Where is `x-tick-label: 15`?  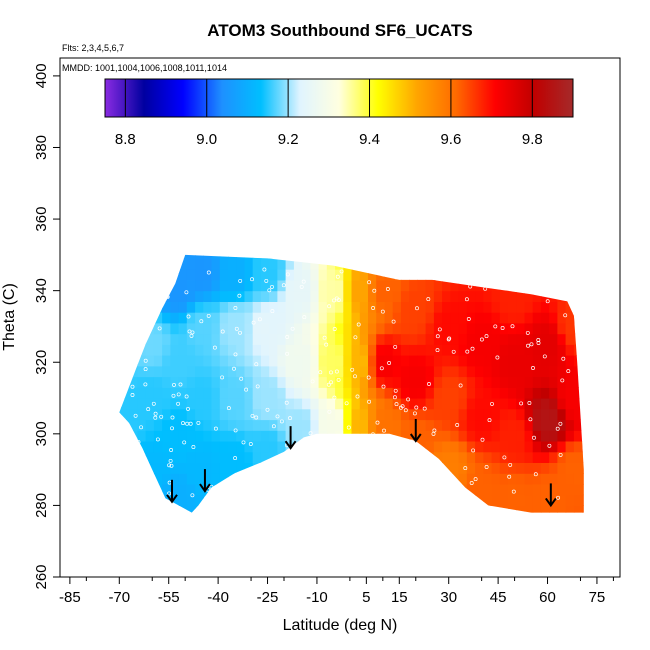
x-tick-label: 15 is located at coordinates (399, 597).